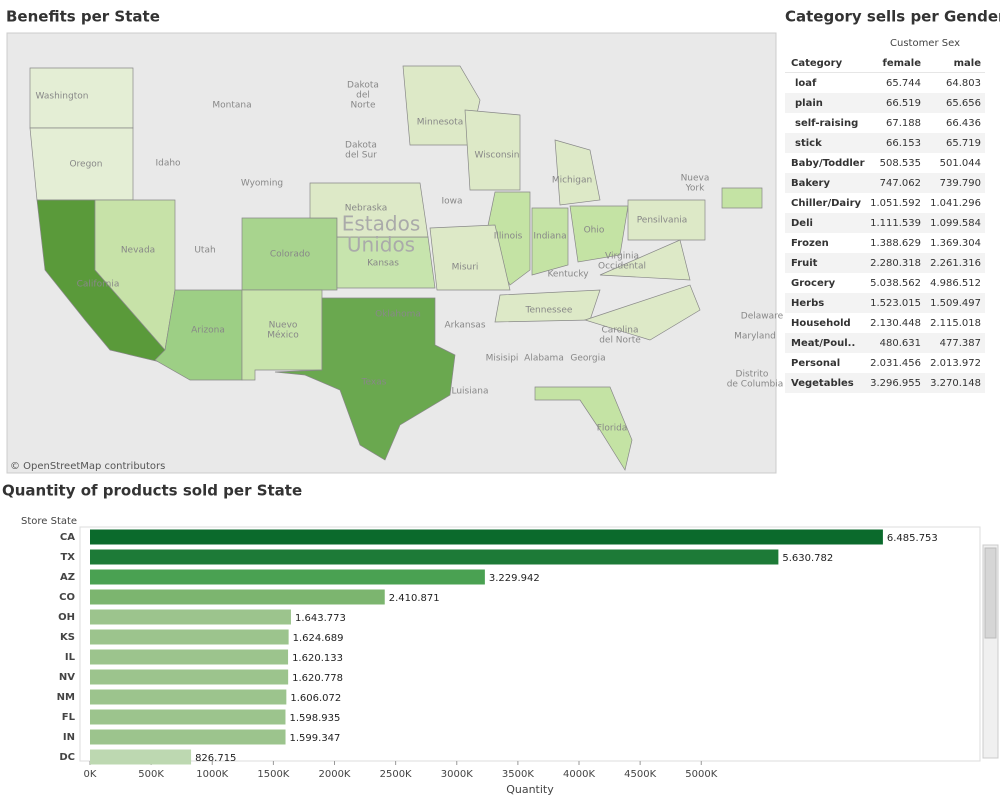 This screenshot has width=1000, height=797. What do you see at coordinates (963, 143) in the screenshot?
I see `table-cell: 65.719` at bounding box center [963, 143].